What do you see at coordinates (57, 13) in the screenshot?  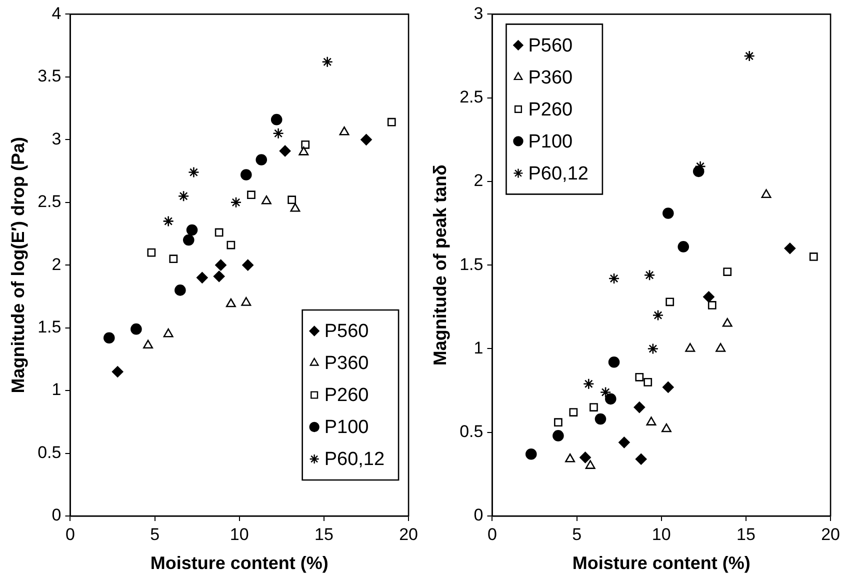 I see `y-tick-label: 4` at bounding box center [57, 13].